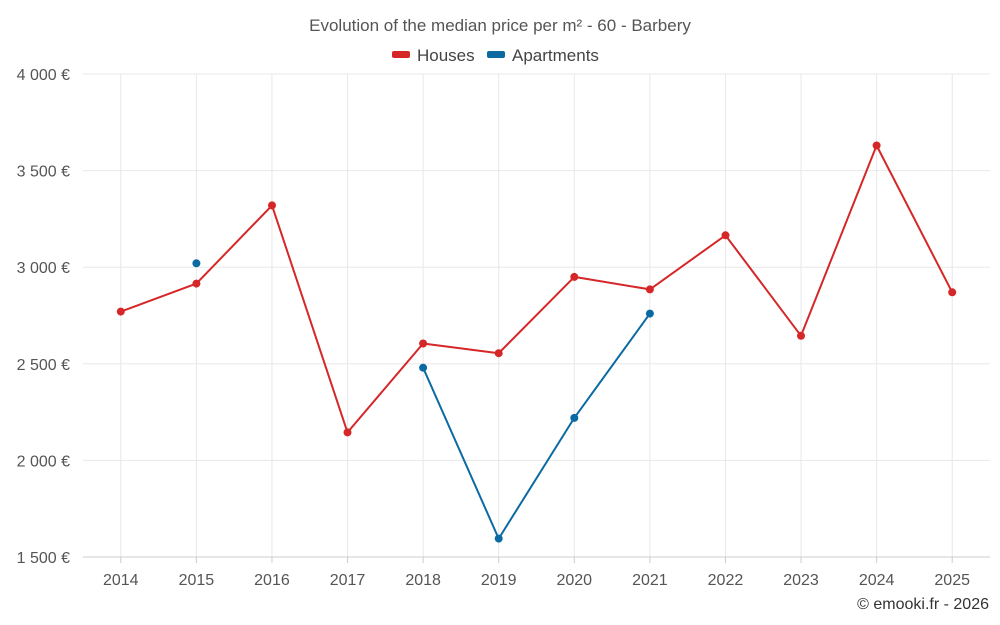 This screenshot has height=625, width=1000. I want to click on x-tick-label: 2014, so click(121, 580).